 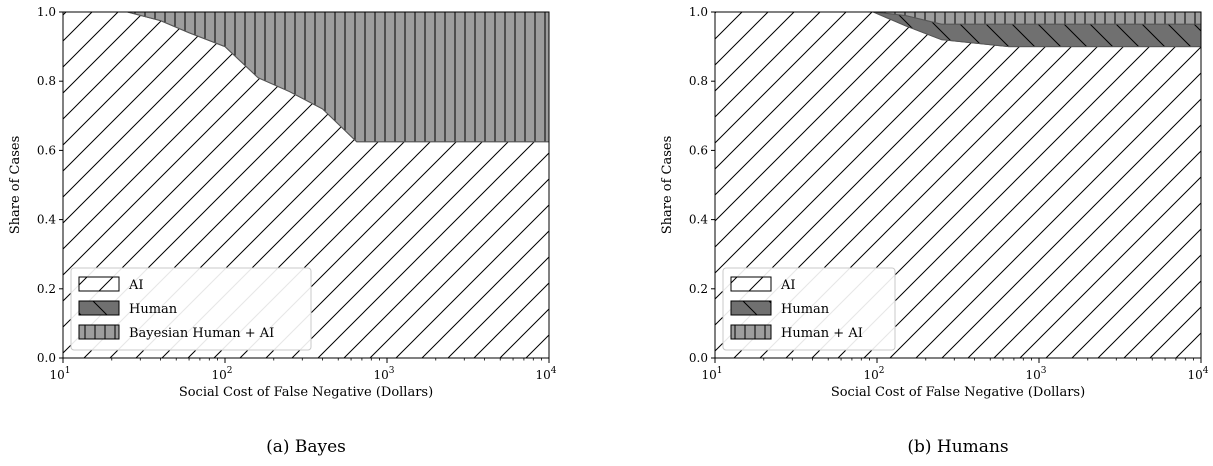 What do you see at coordinates (306, 447) in the screenshot?
I see `panel-caption: (a) Bayes` at bounding box center [306, 447].